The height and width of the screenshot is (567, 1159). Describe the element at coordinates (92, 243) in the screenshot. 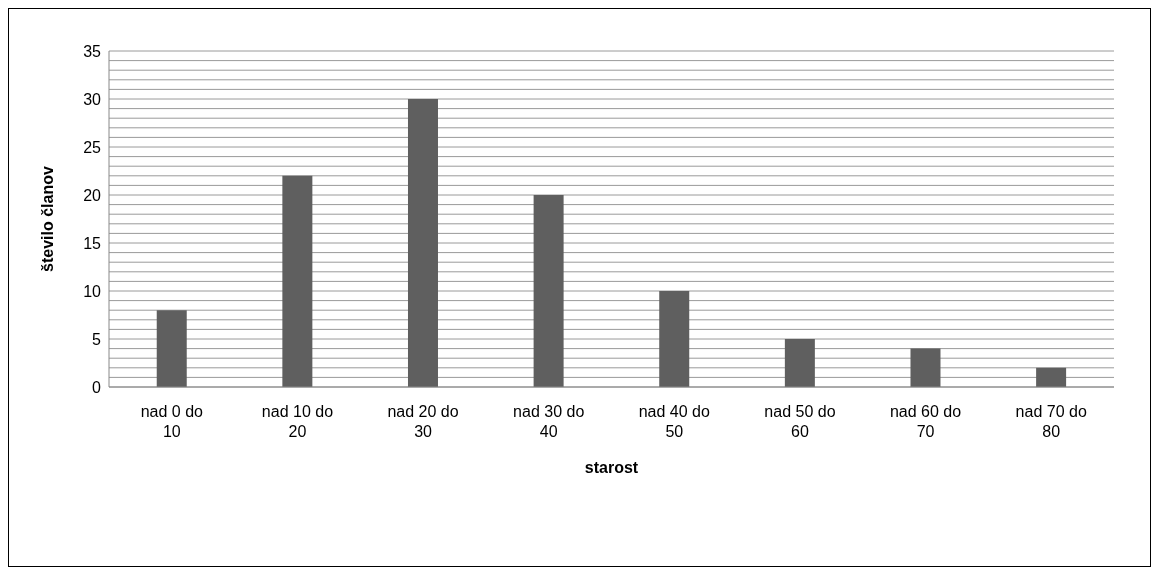

I see `y-tick-label: 15` at that location.